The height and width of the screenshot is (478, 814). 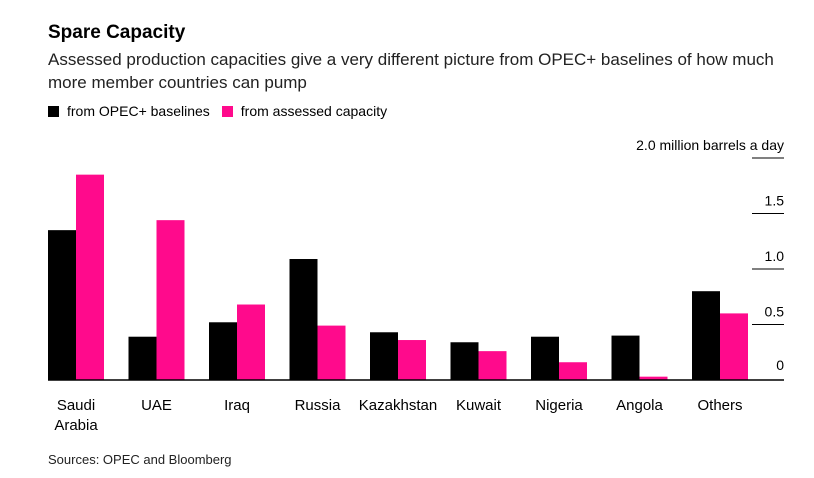 What do you see at coordinates (117, 32) in the screenshot?
I see `chart-title: Spare Capacity` at bounding box center [117, 32].